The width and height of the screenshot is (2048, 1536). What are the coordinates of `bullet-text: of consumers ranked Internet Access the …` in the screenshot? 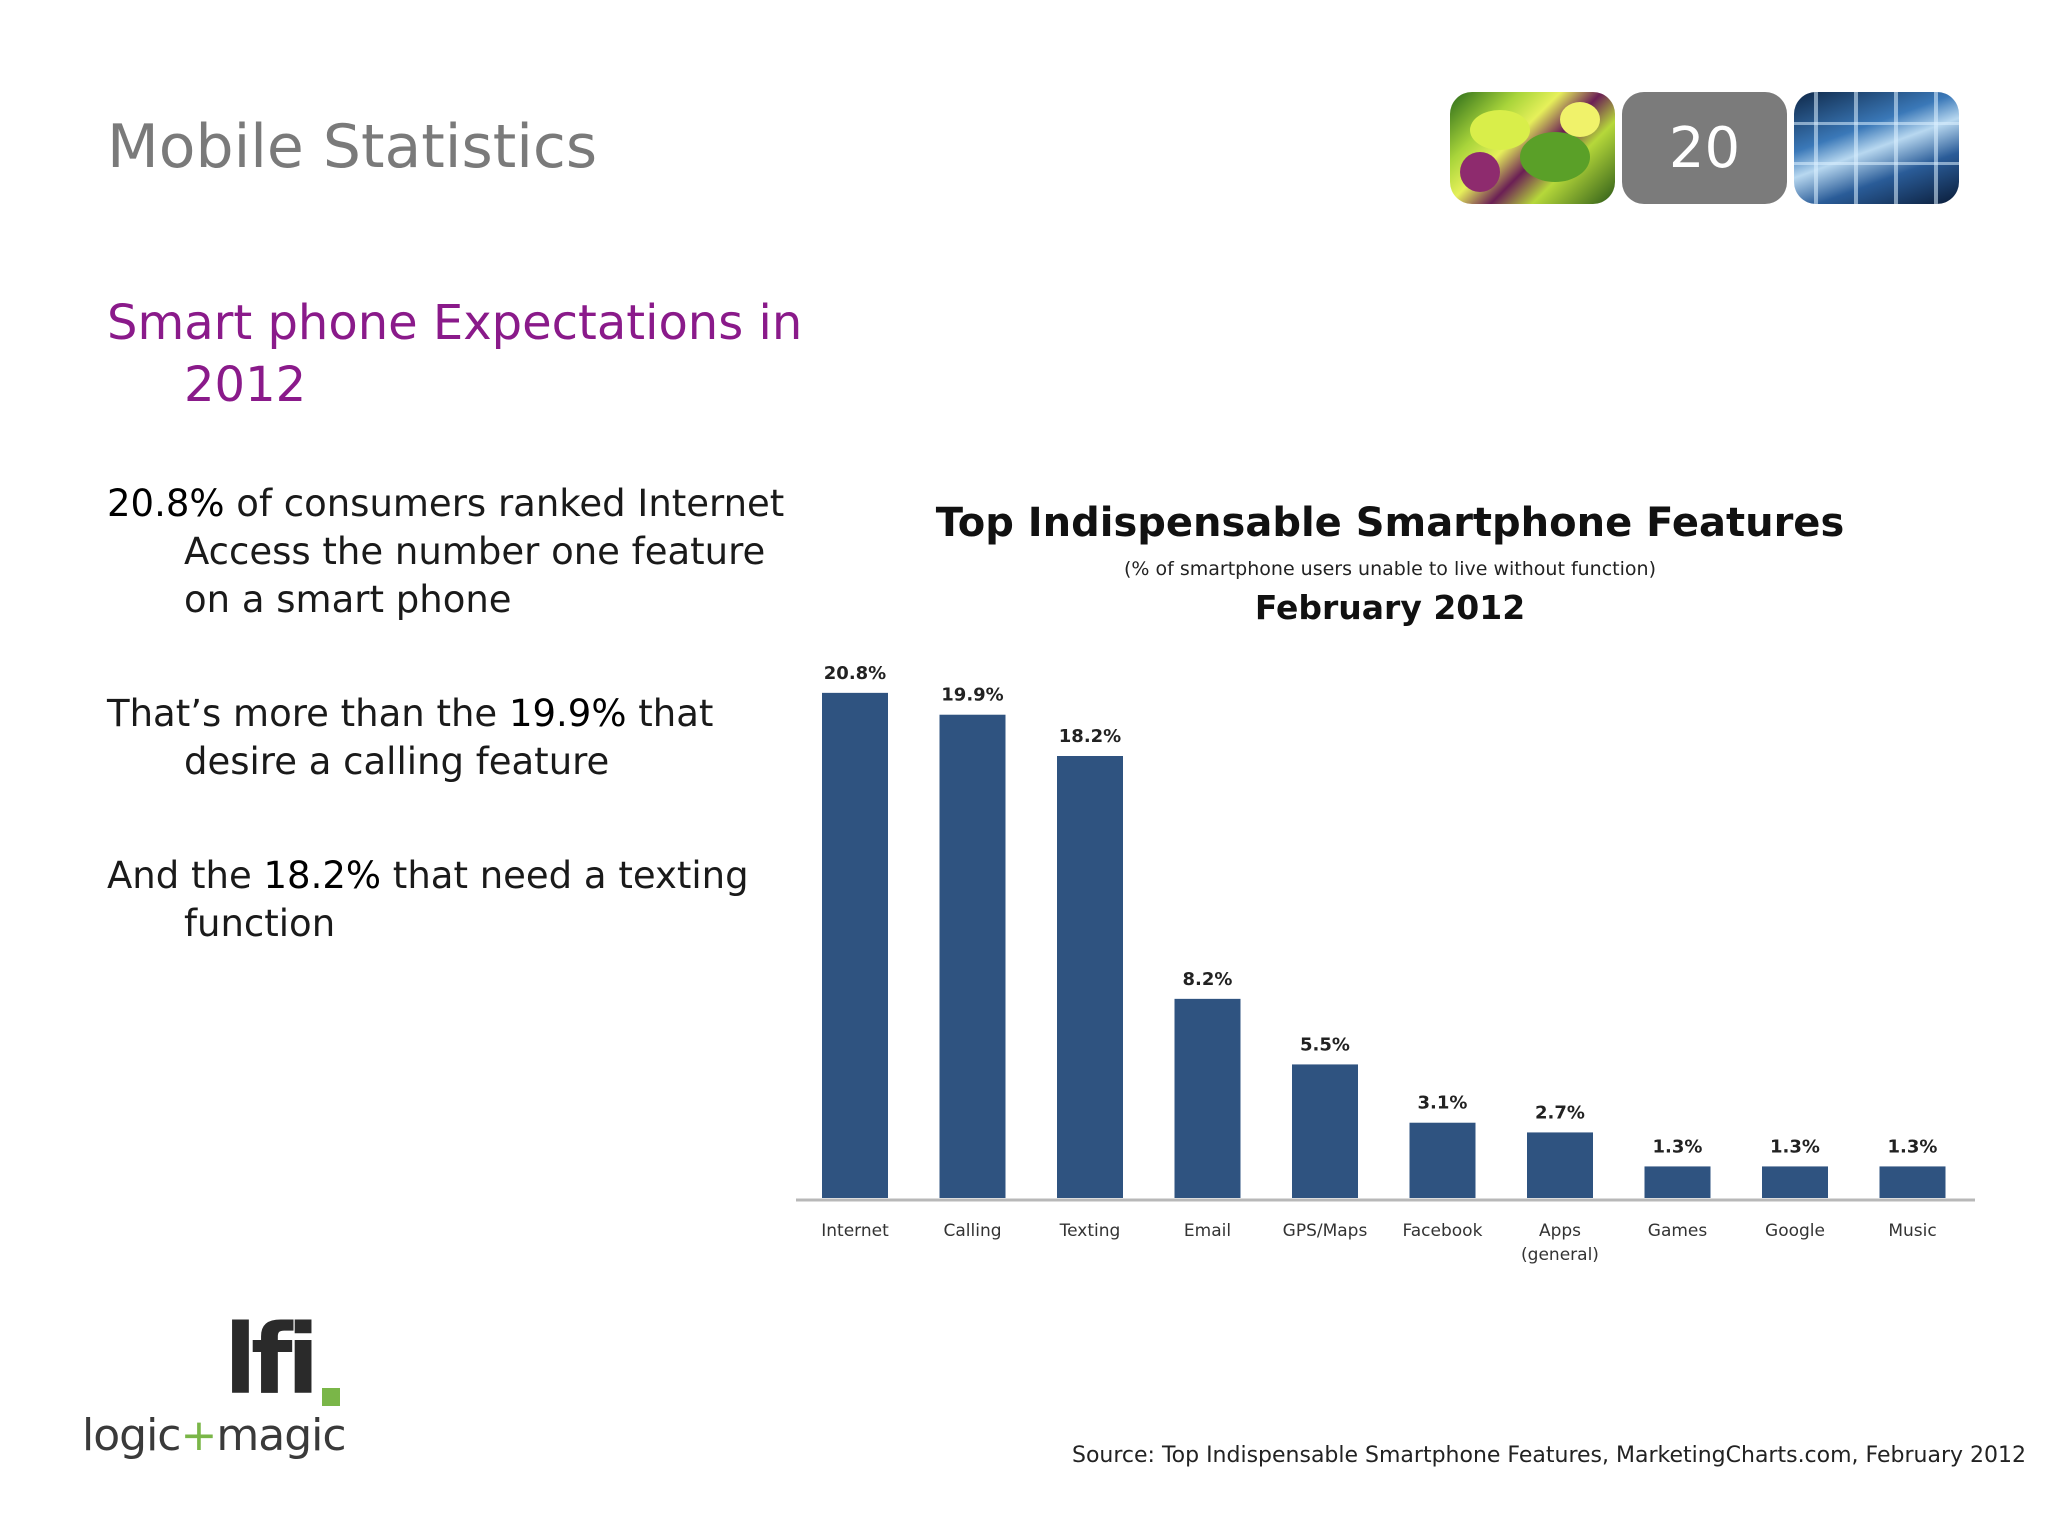 It's located at (484, 551).